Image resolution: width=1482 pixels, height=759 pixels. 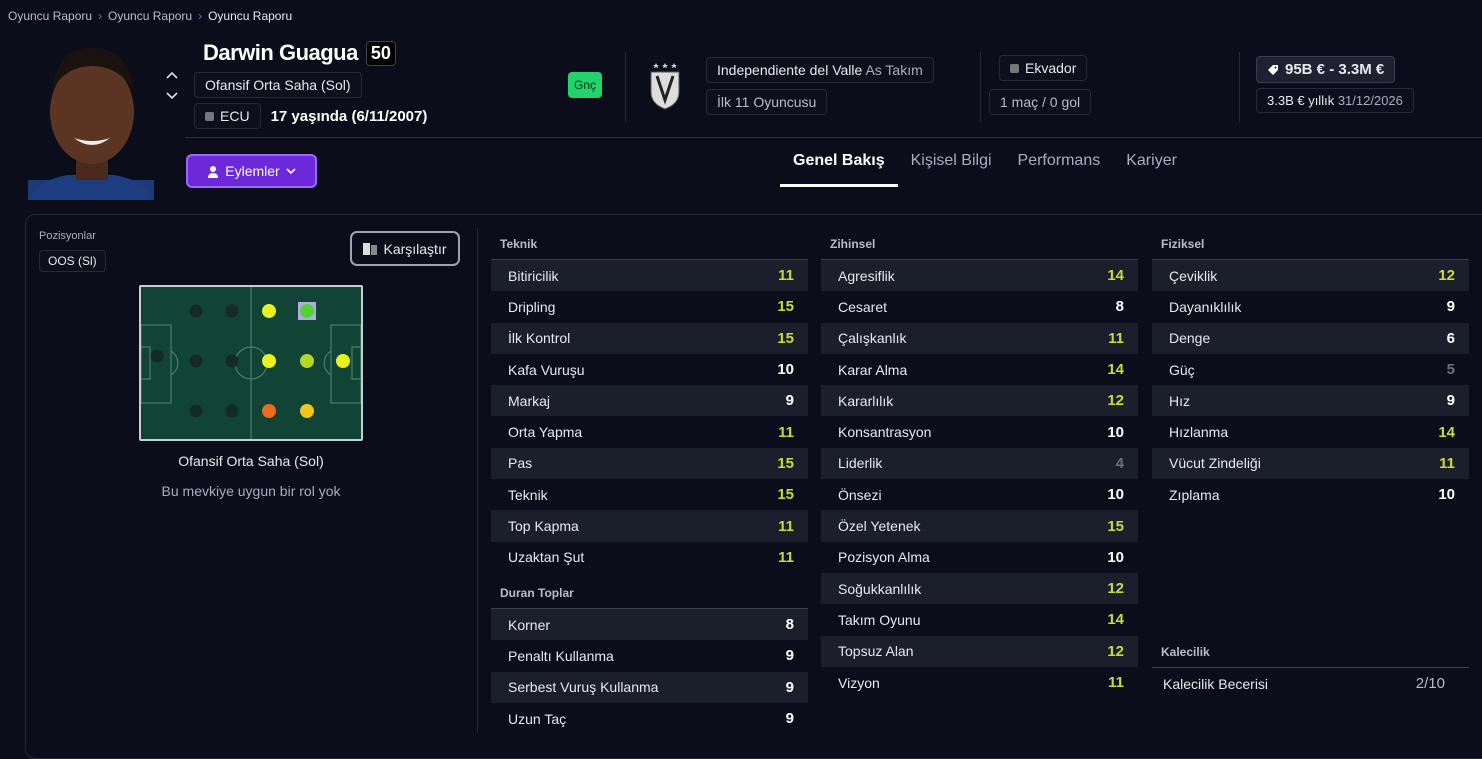 I want to click on section-title: Duran Toplar, so click(x=649, y=593).